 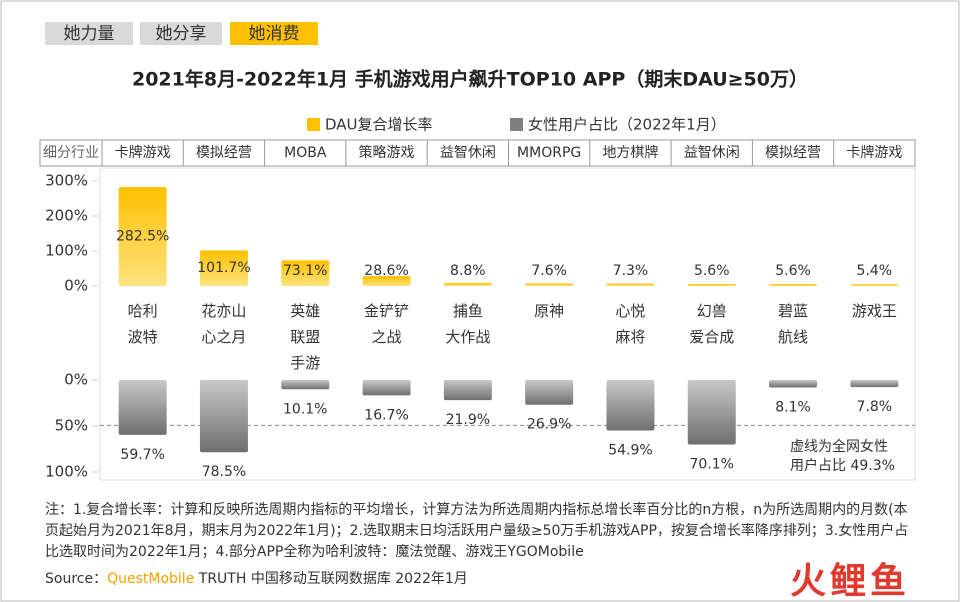 What do you see at coordinates (305, 153) in the screenshot?
I see `industry-label: MOBA` at bounding box center [305, 153].